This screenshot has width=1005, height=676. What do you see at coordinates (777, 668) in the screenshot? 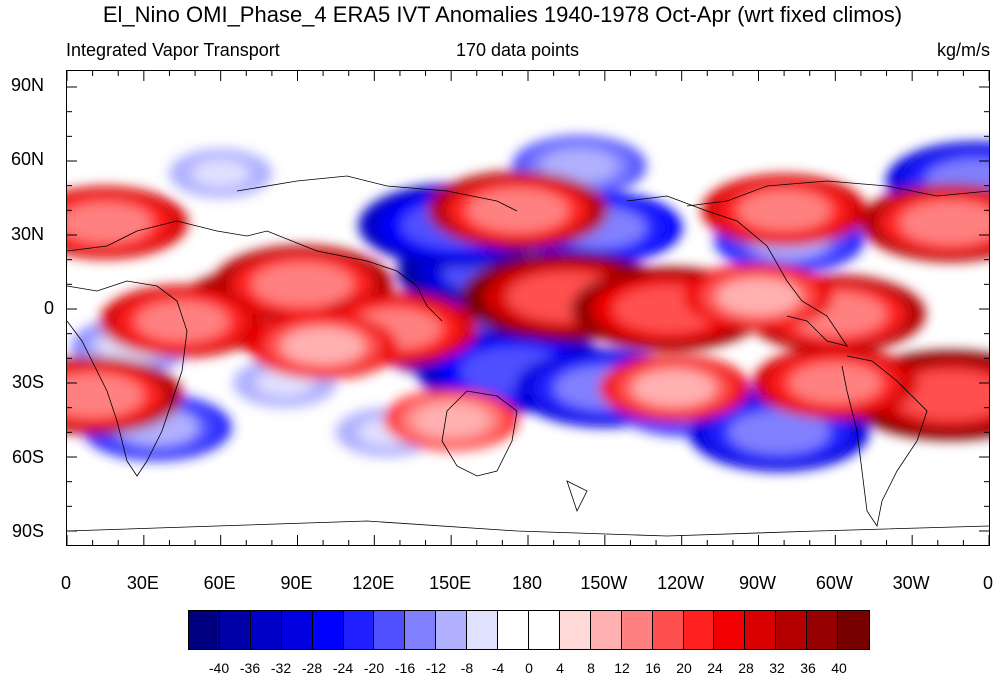
I see `colorbar-label: 32` at bounding box center [777, 668].